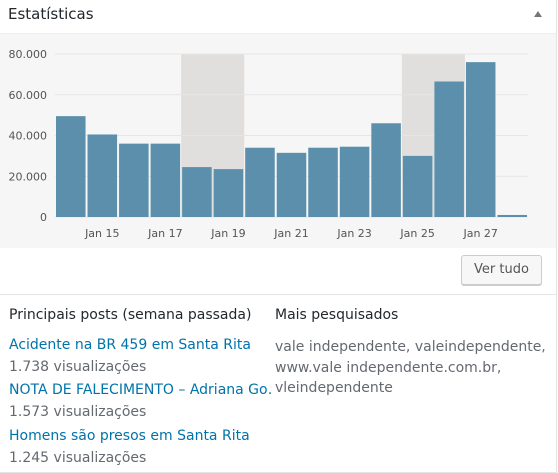  What do you see at coordinates (278, 294) in the screenshot?
I see `divider` at bounding box center [278, 294].